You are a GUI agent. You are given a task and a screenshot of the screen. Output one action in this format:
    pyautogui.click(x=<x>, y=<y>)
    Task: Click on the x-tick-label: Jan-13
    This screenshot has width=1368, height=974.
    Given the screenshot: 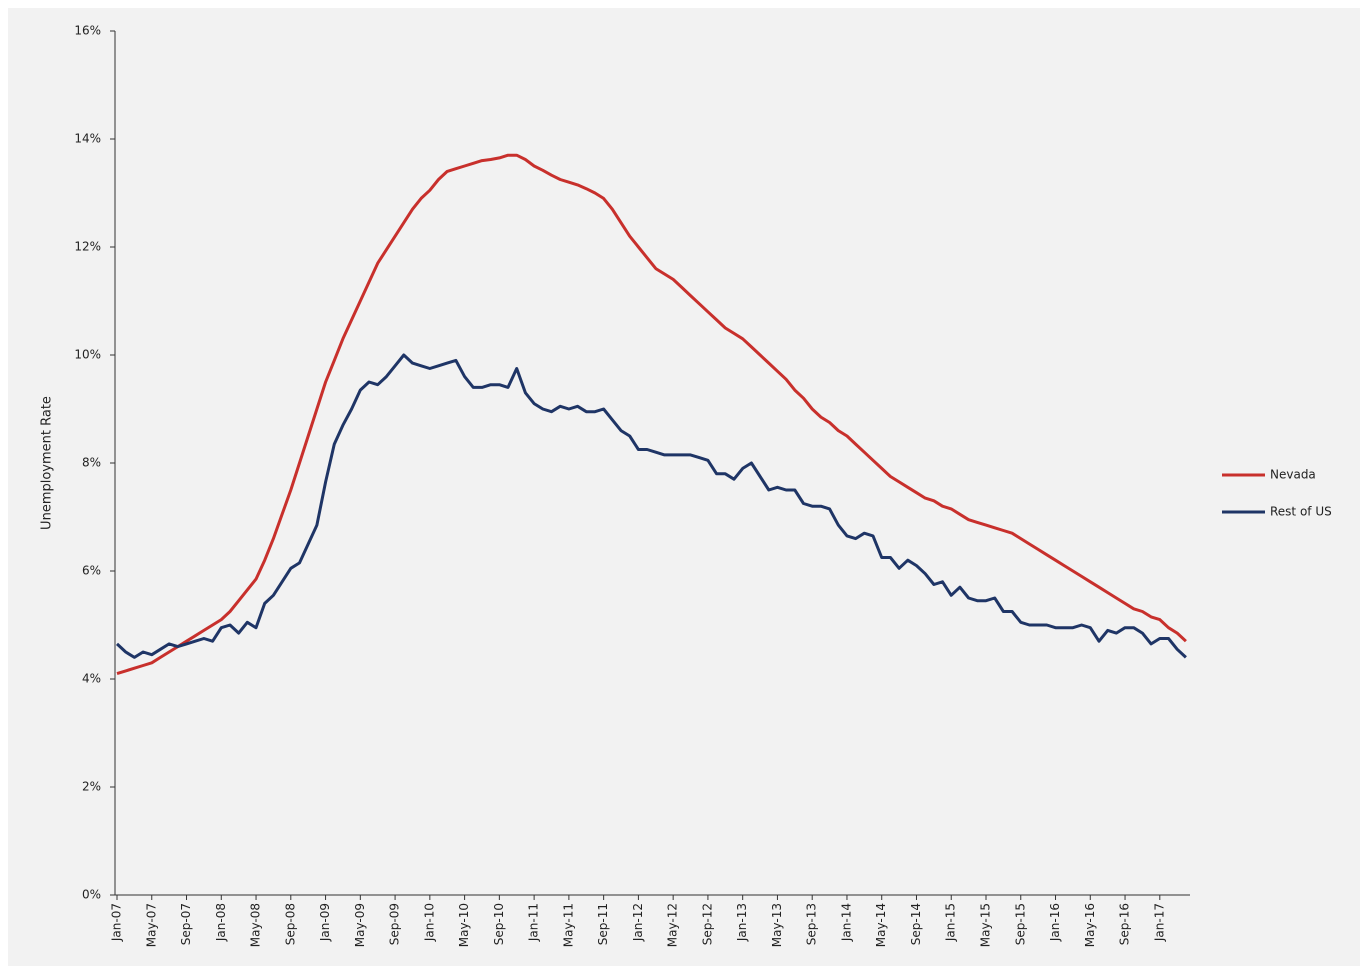 What is the action you would take?
    pyautogui.click(x=742, y=922)
    